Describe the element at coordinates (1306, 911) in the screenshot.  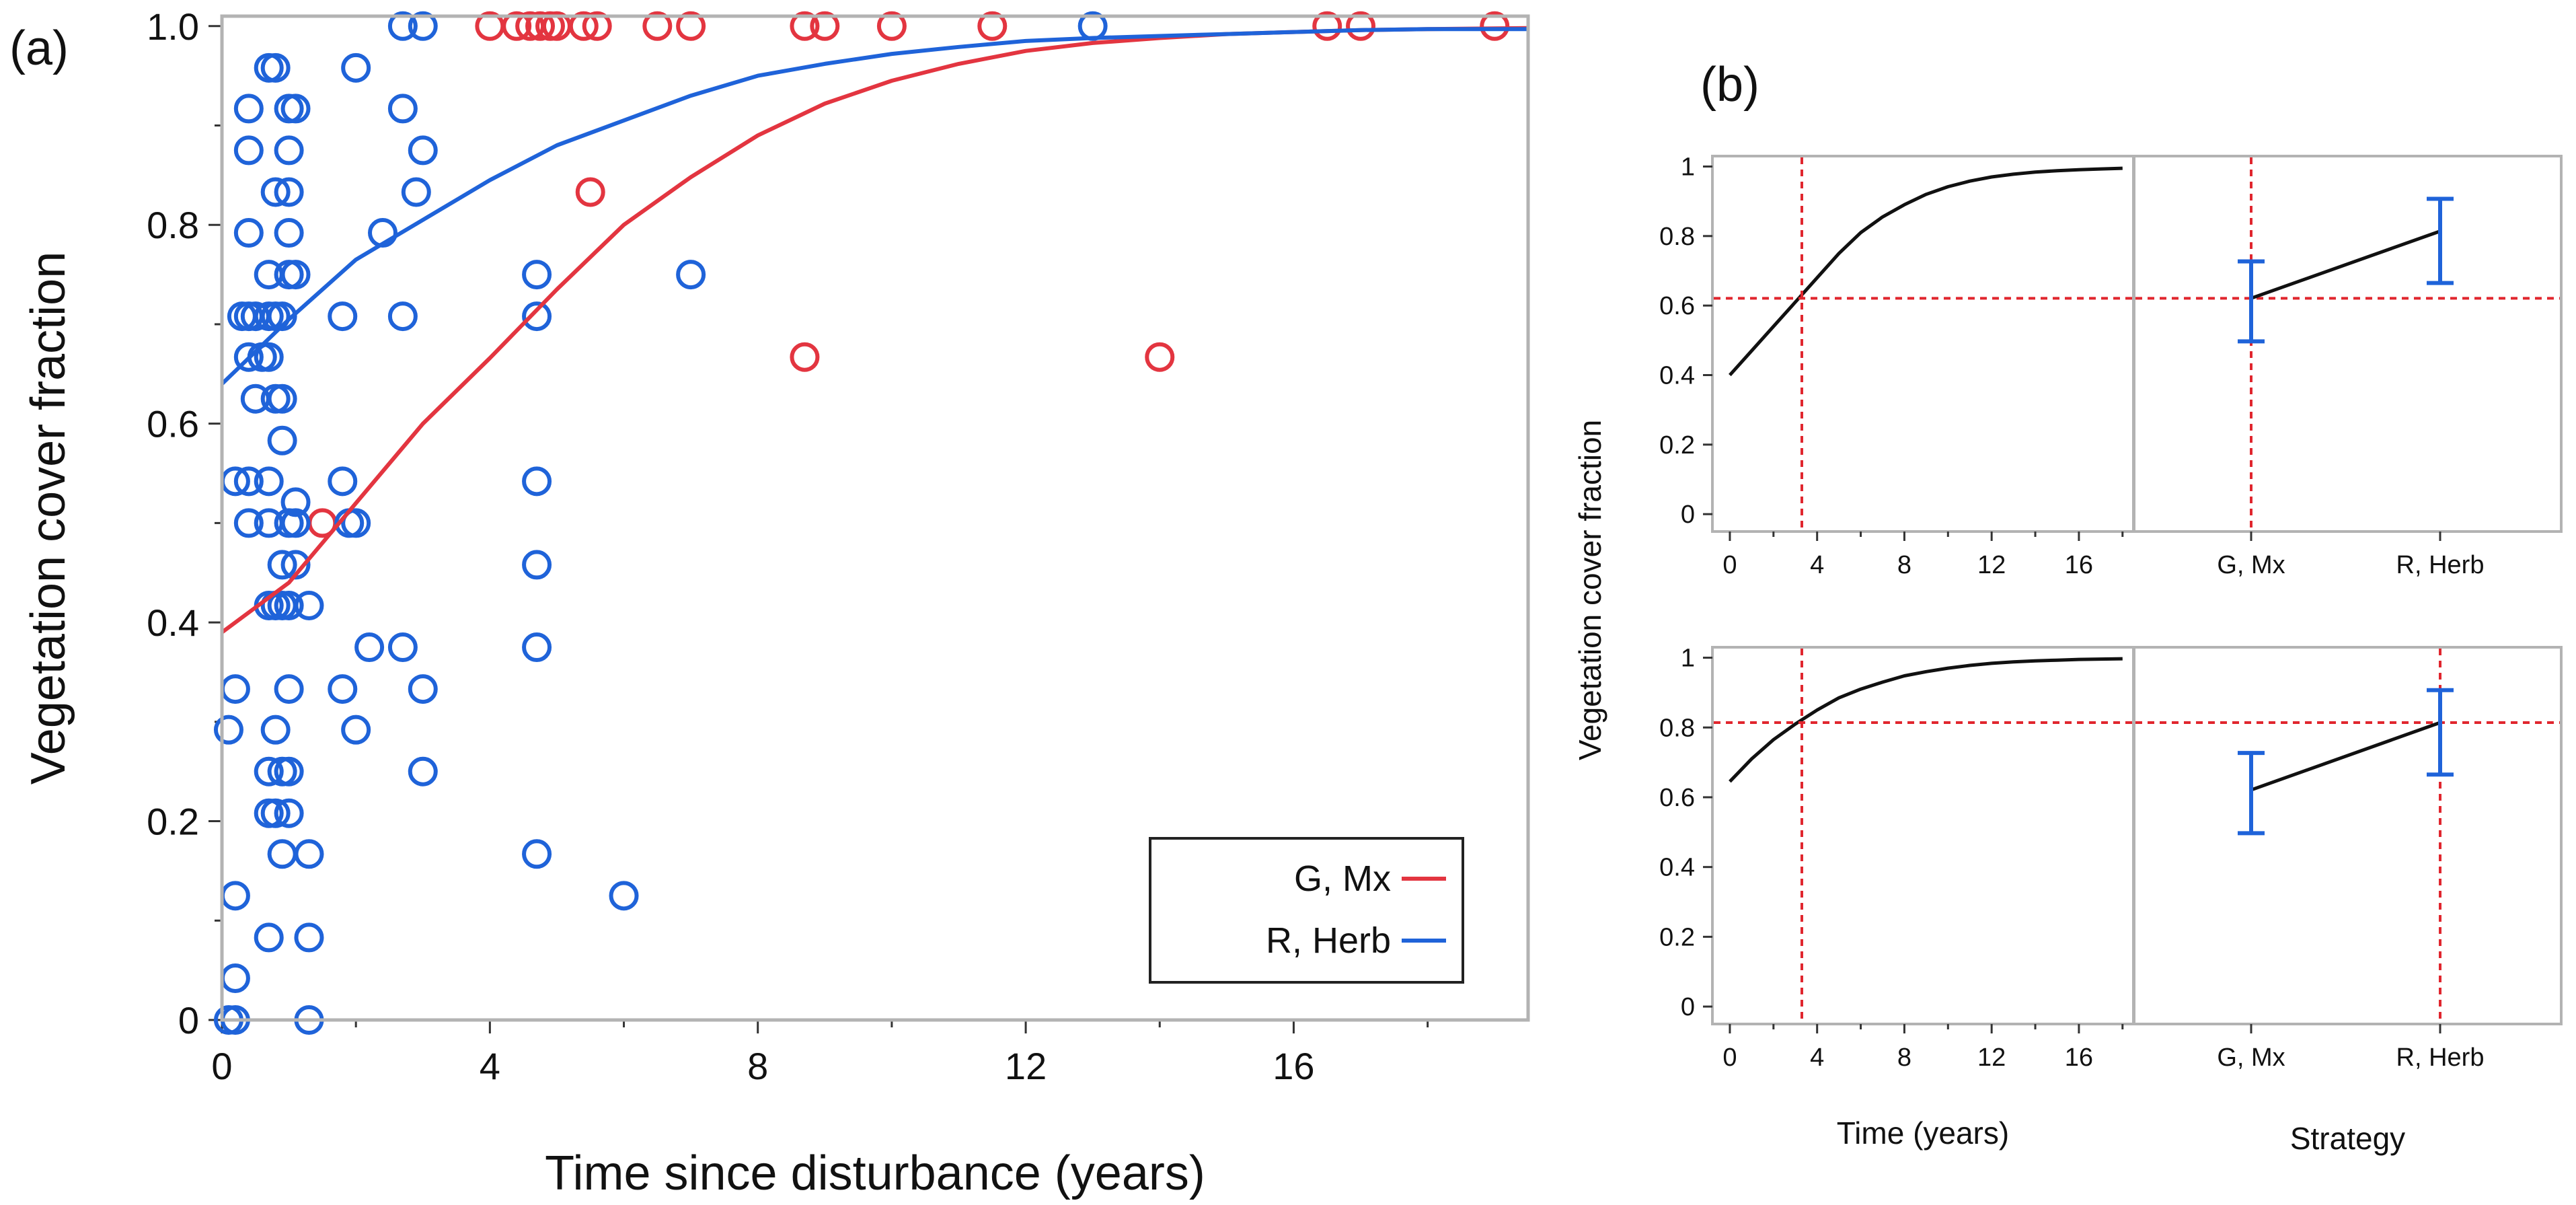
I see `legend: G, Mx R, Herb` at that location.